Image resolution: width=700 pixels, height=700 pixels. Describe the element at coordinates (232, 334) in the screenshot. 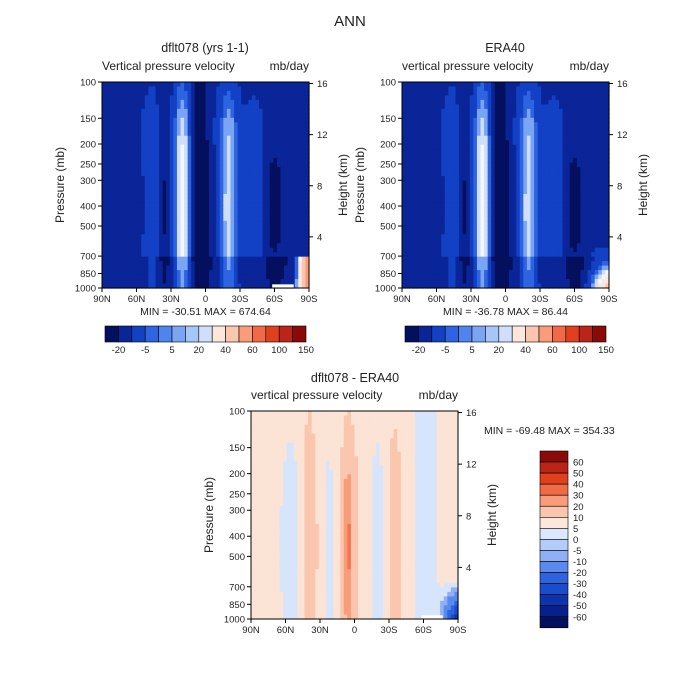

I see `colorbar-swatch` at that location.